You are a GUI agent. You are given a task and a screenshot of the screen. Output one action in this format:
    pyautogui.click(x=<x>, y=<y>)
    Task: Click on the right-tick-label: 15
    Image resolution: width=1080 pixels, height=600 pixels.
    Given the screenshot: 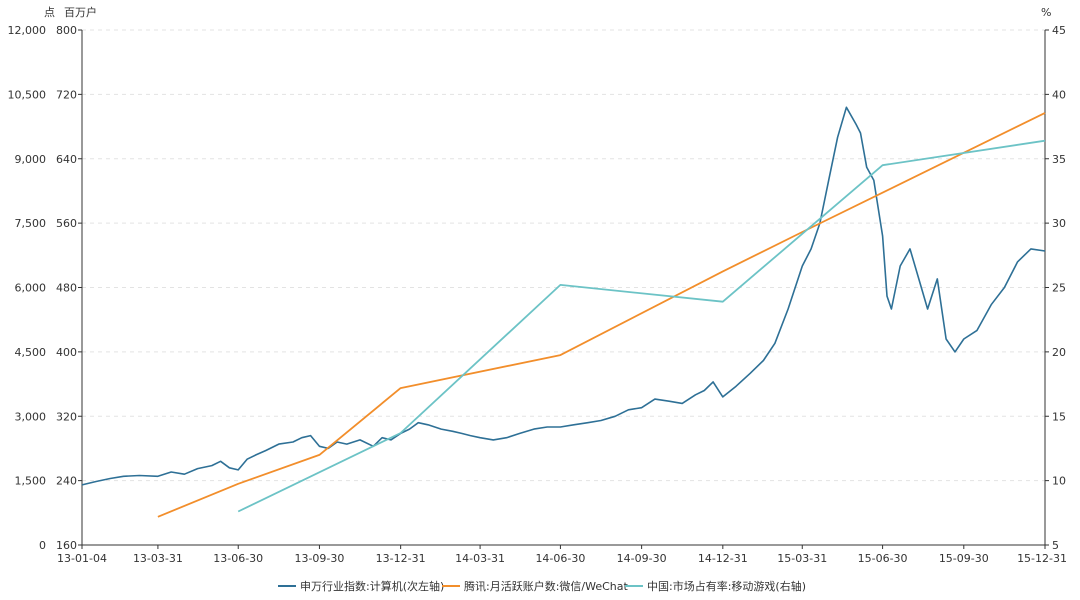 What is the action you would take?
    pyautogui.click(x=1059, y=416)
    